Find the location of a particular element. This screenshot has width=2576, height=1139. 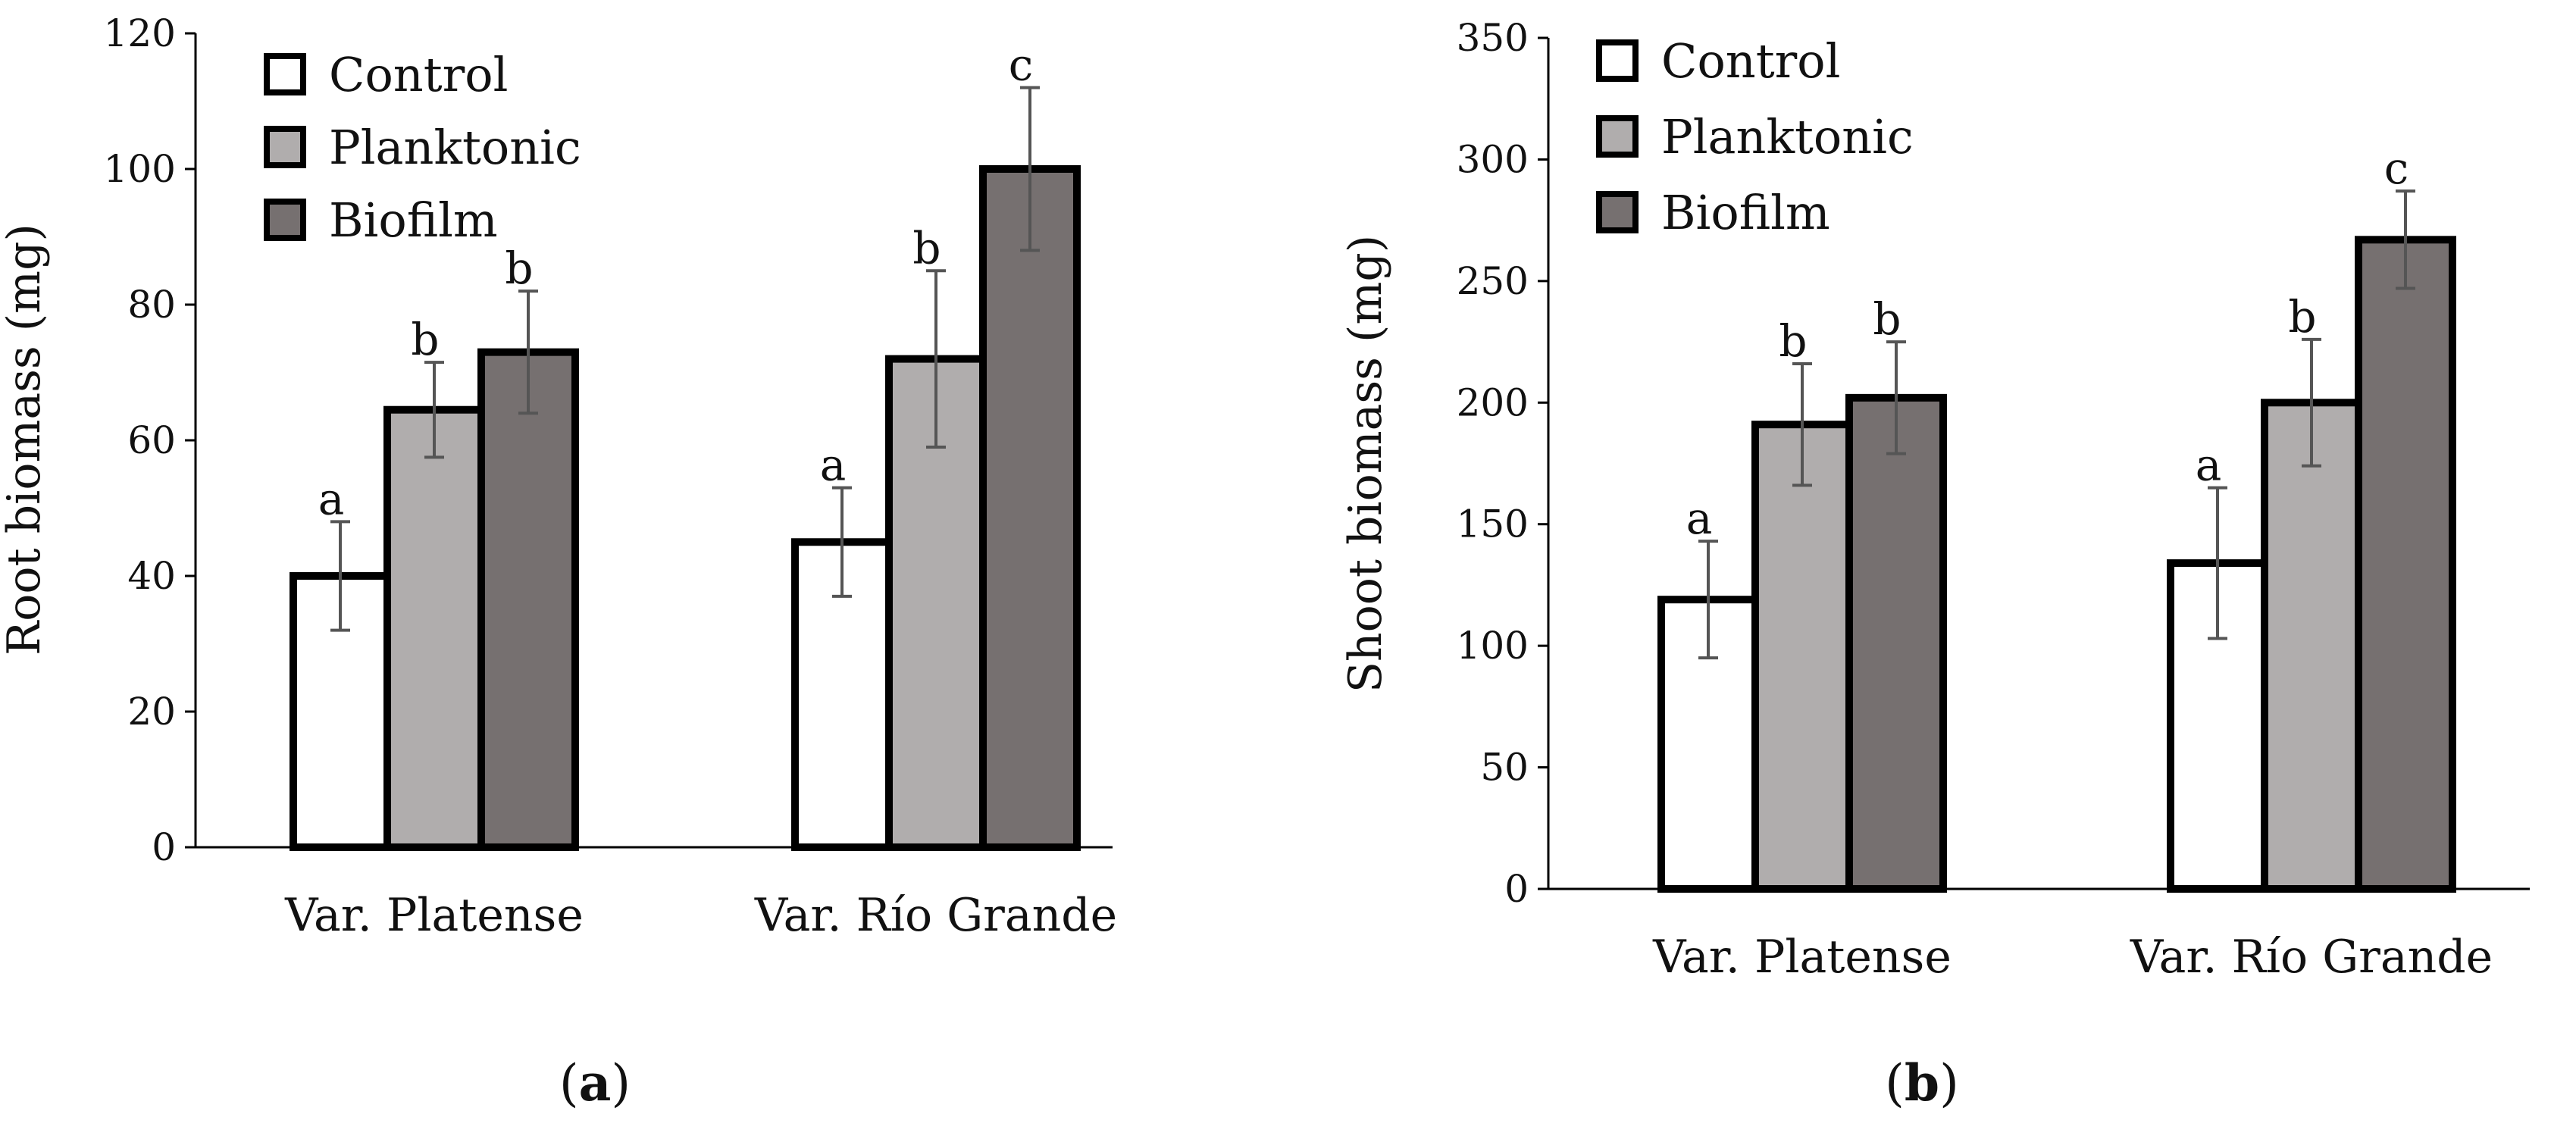

panel-label-letter: a is located at coordinates (596, 1082).